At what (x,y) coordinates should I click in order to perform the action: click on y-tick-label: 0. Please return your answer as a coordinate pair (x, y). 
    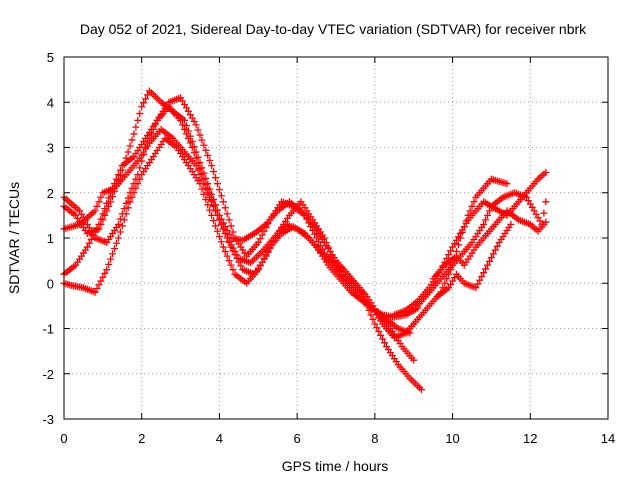
    Looking at the image, I should click on (50, 283).